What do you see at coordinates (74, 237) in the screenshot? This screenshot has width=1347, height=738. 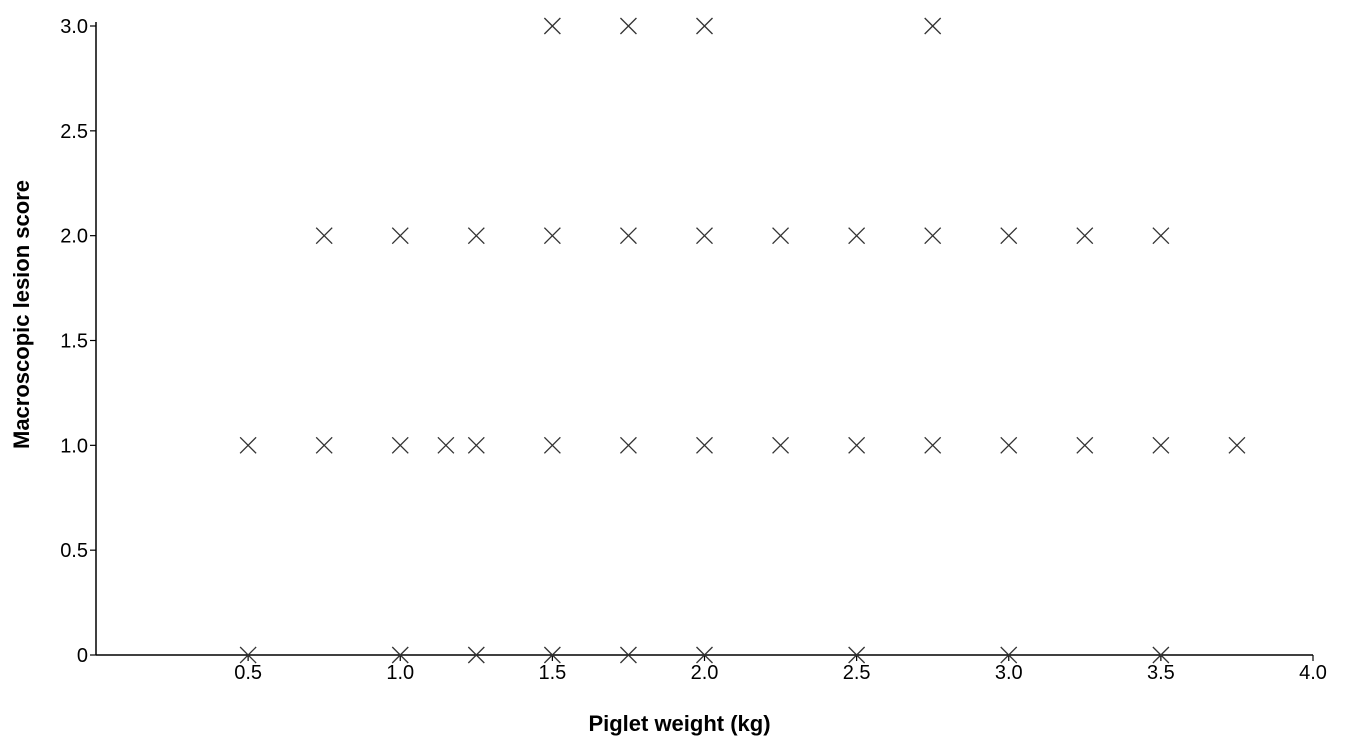 I see `y-tick-label: 2.0` at bounding box center [74, 237].